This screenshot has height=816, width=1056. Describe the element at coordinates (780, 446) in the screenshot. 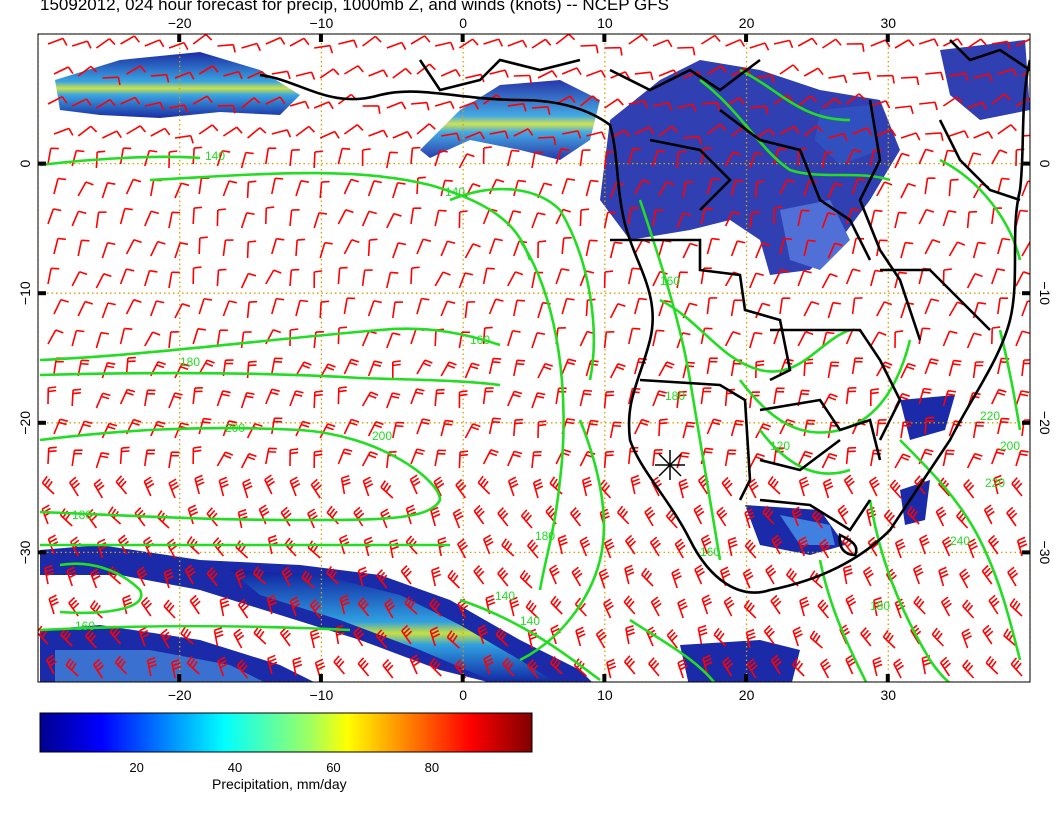

I see `contour-label: 120` at that location.